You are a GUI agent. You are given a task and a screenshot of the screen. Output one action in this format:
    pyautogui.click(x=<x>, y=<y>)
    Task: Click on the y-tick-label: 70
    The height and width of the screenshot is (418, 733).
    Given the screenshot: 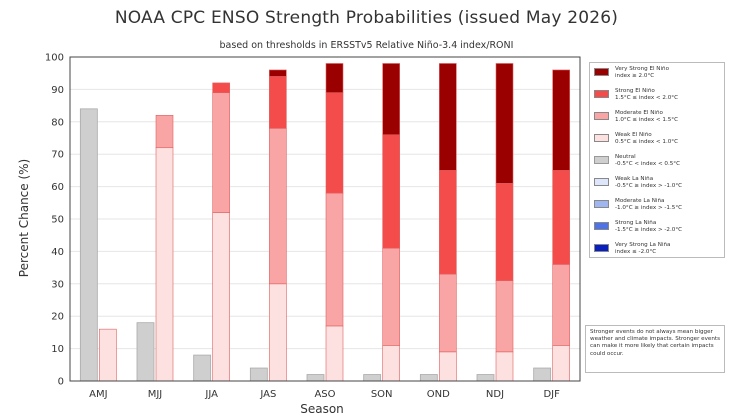 What is the action you would take?
    pyautogui.click(x=57, y=155)
    